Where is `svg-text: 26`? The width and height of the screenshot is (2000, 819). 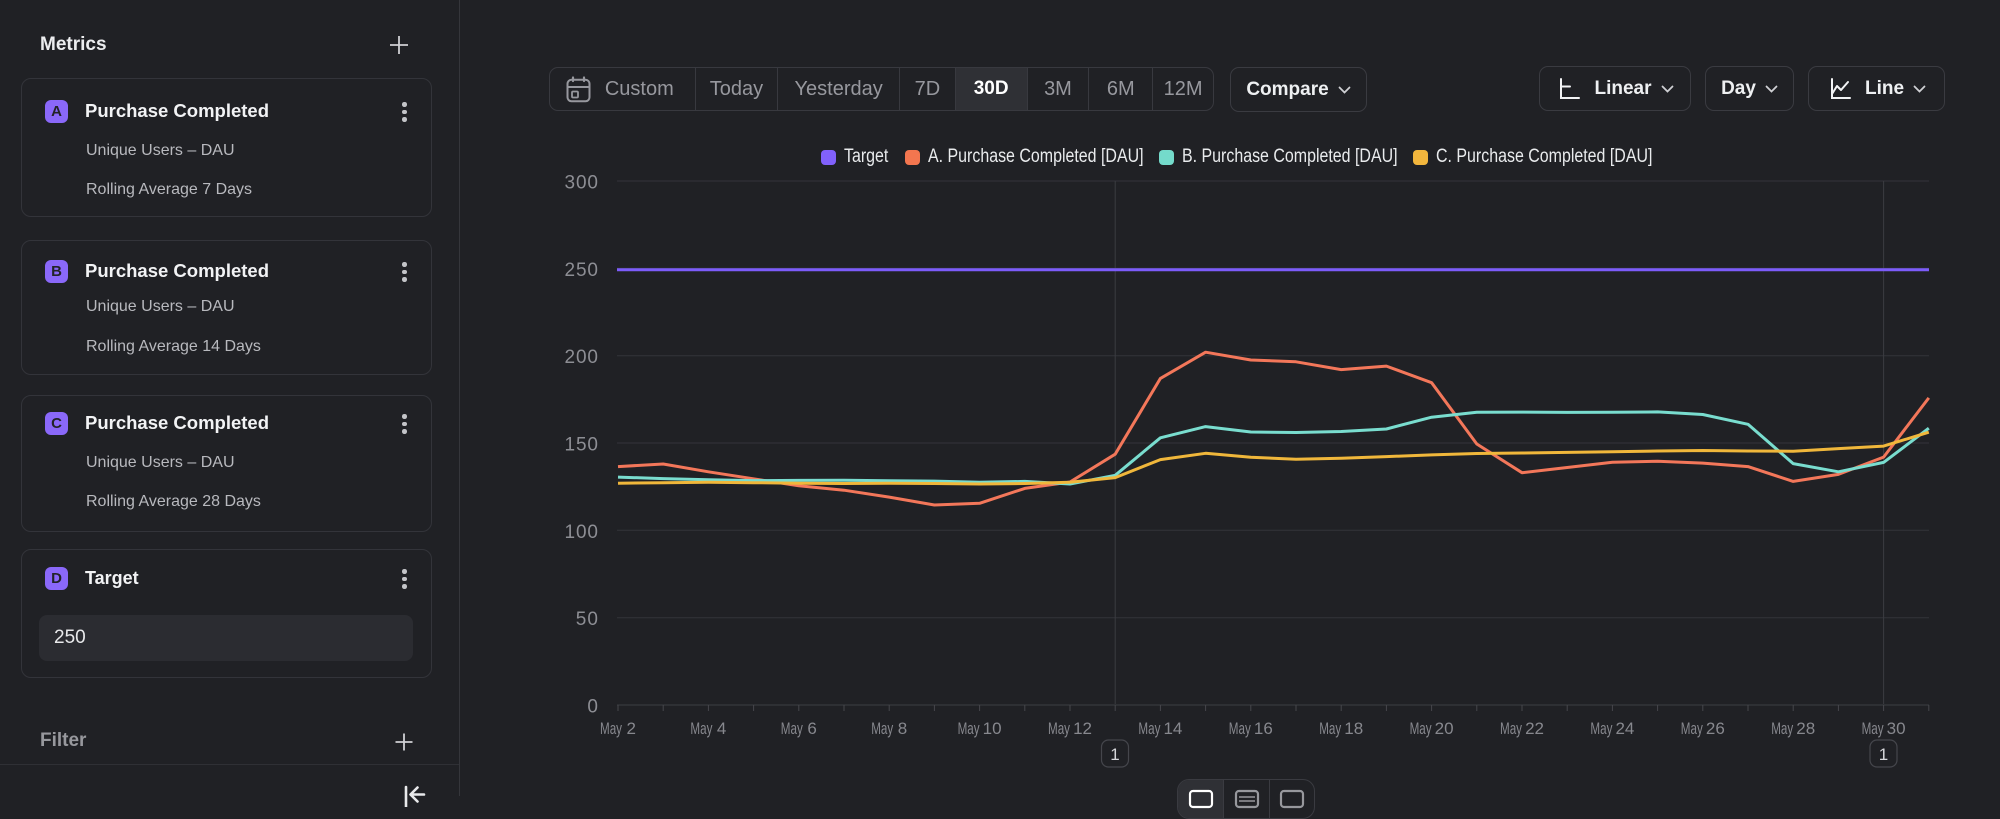 svg-text: 26 is located at coordinates (1715, 728).